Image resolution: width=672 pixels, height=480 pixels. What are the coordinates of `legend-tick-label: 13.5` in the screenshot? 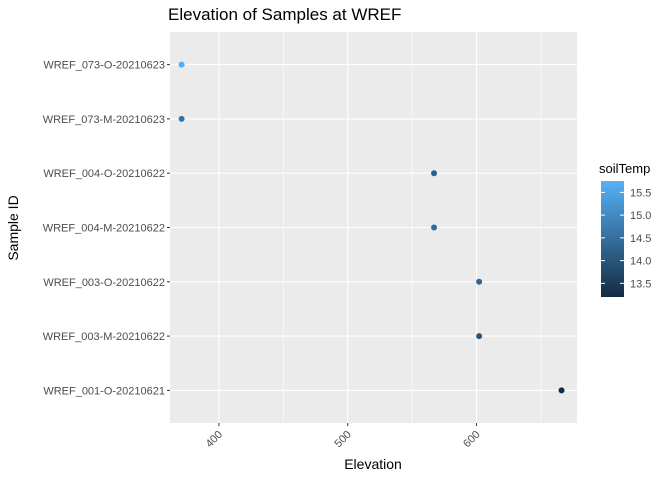 It's located at (640, 284).